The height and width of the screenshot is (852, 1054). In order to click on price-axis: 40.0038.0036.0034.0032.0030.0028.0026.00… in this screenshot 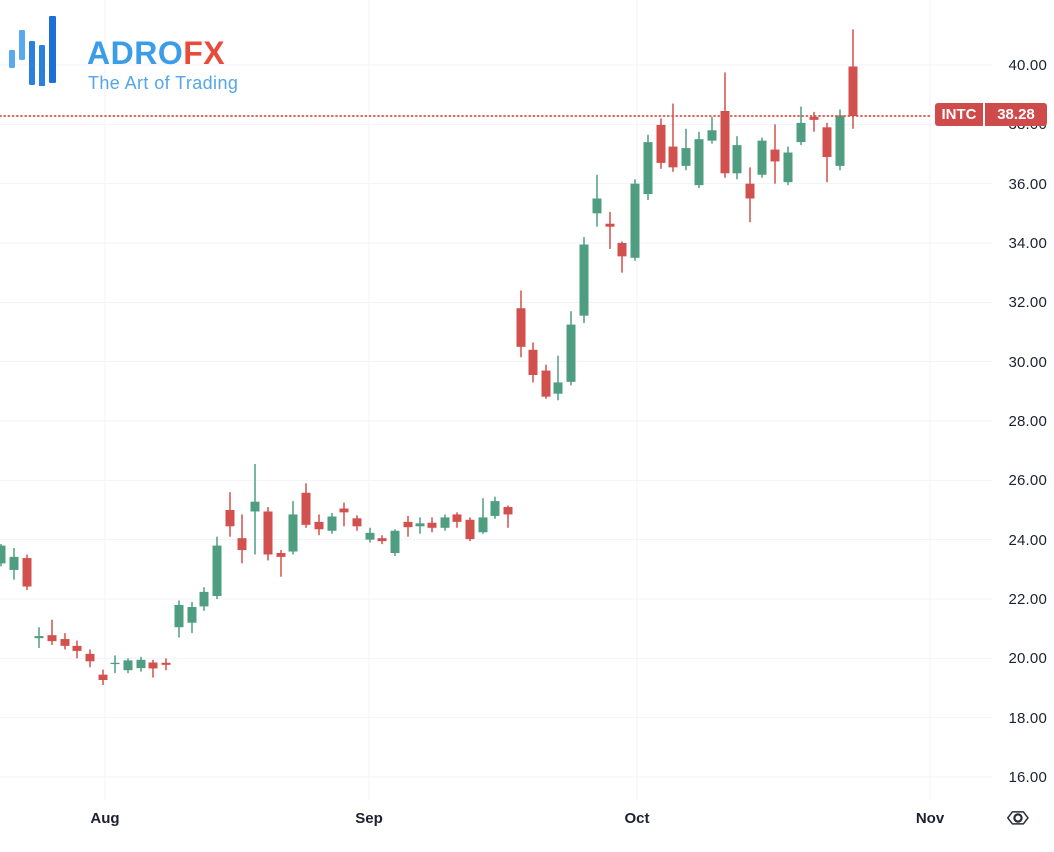, I will do `click(1021, 400)`.